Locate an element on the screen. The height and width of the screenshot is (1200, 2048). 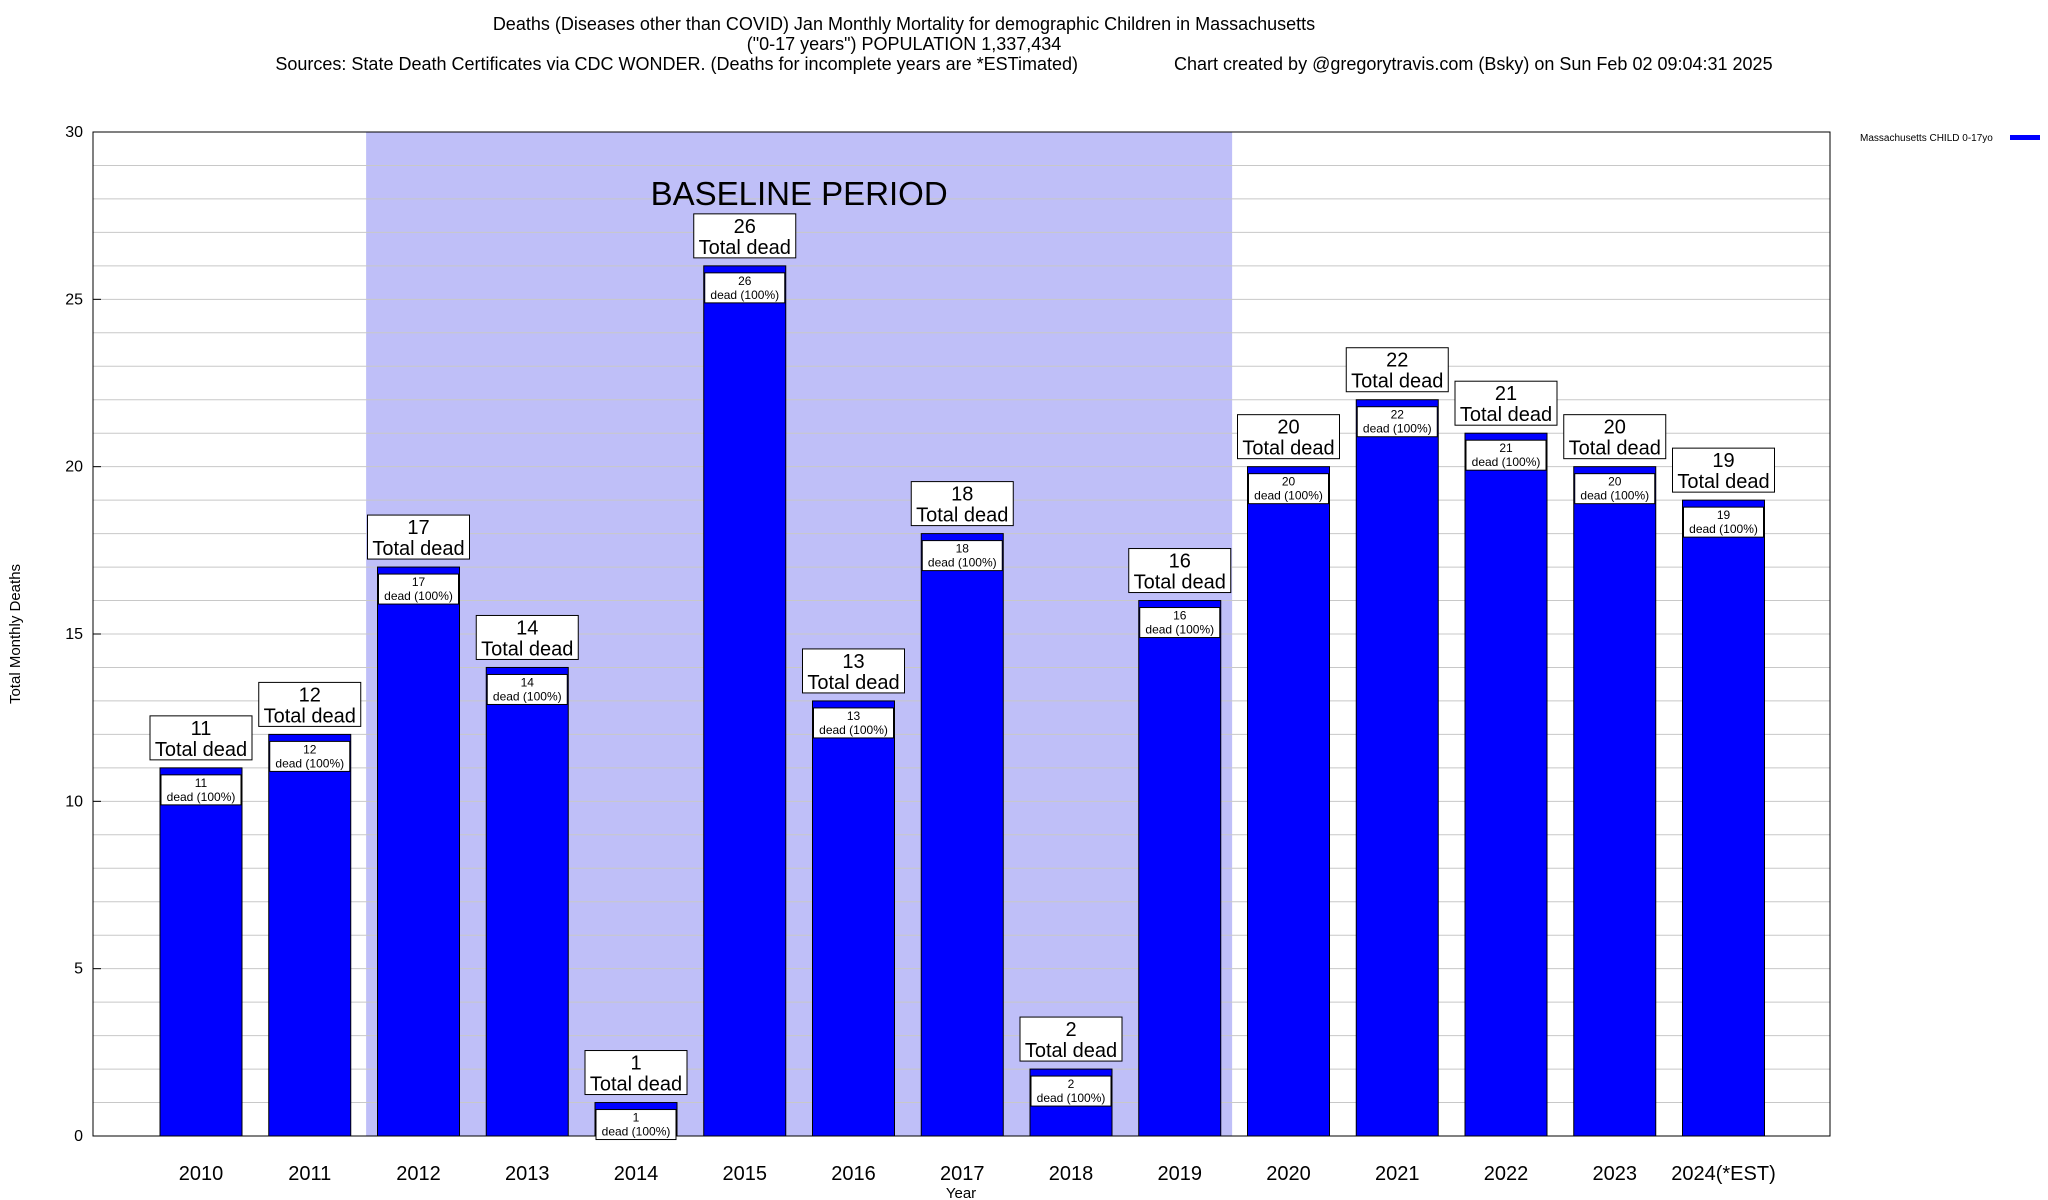
bar-2023 is located at coordinates (1615, 801).